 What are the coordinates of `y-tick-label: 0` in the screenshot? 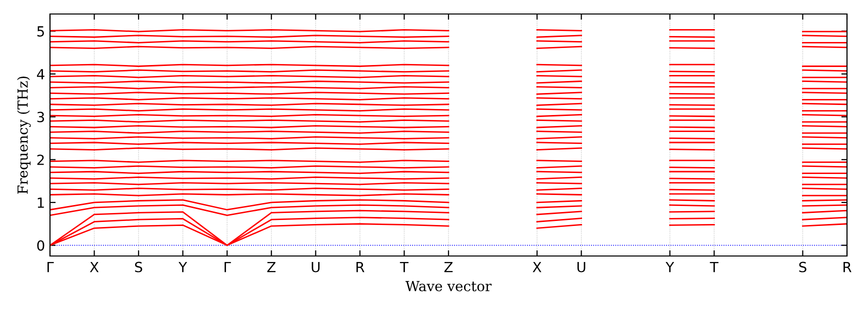 It's located at (40, 245).